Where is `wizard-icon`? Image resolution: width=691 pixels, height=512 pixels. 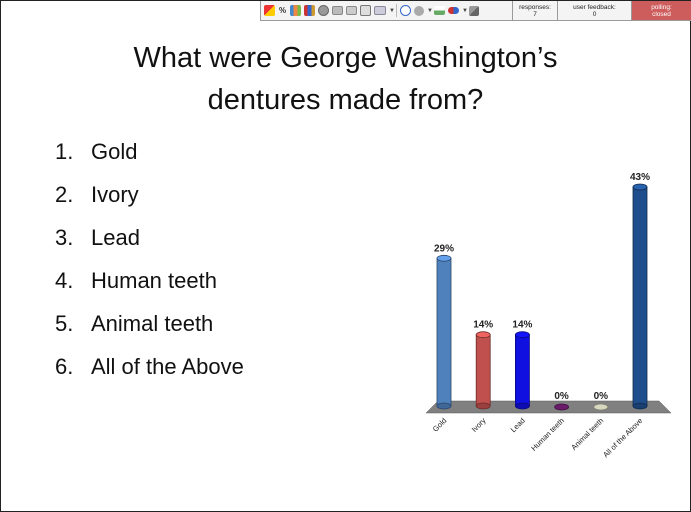
wizard-icon is located at coordinates (474, 10).